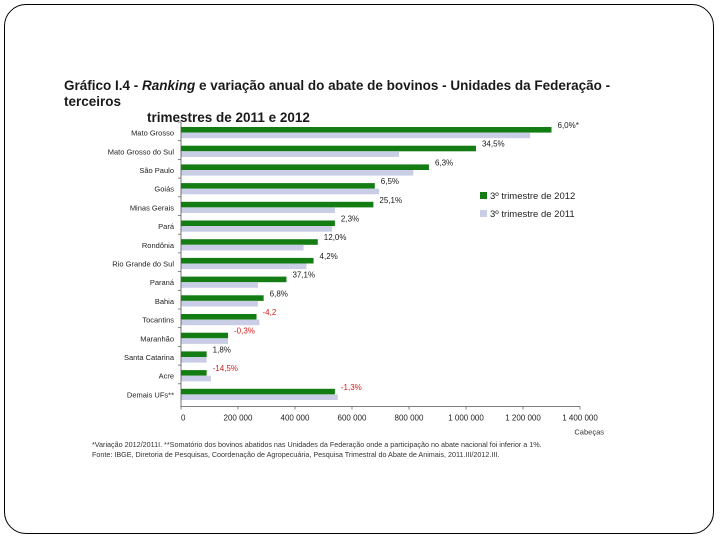 This screenshot has width=720, height=540. Describe the element at coordinates (532, 196) in the screenshot. I see `legend-label-2012: 3º trimestre de 2012` at that location.